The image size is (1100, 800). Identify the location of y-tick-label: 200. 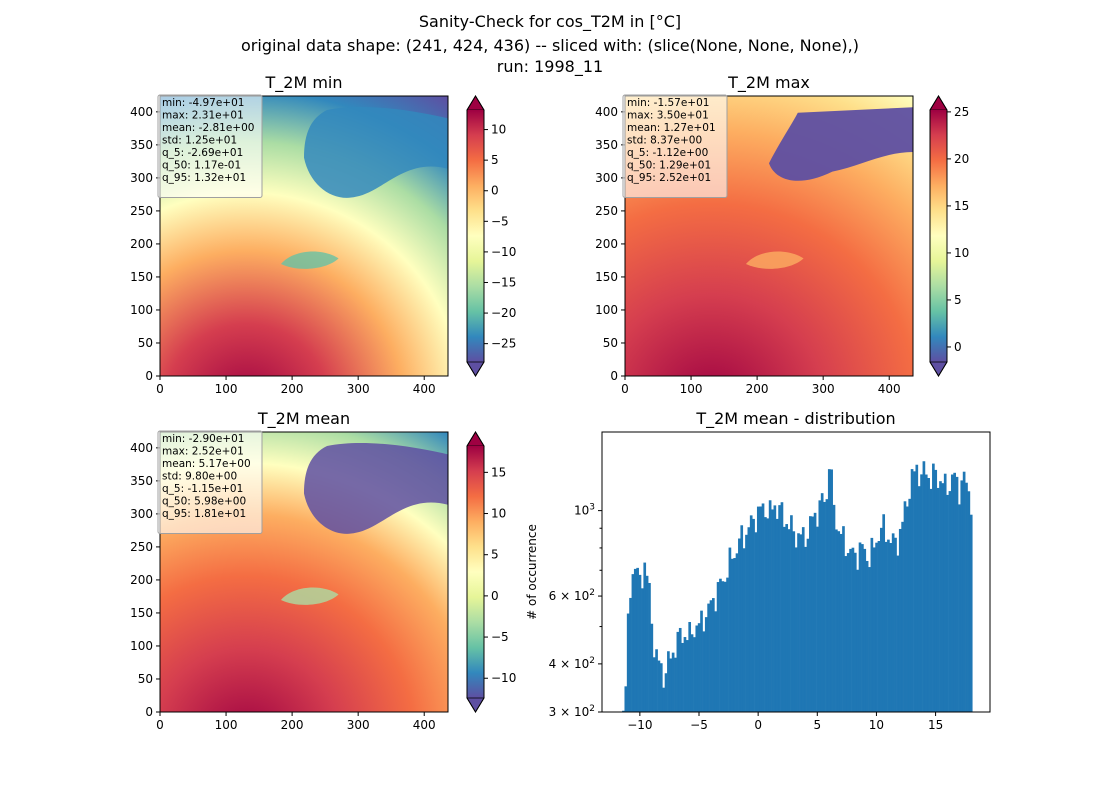
(141, 244).